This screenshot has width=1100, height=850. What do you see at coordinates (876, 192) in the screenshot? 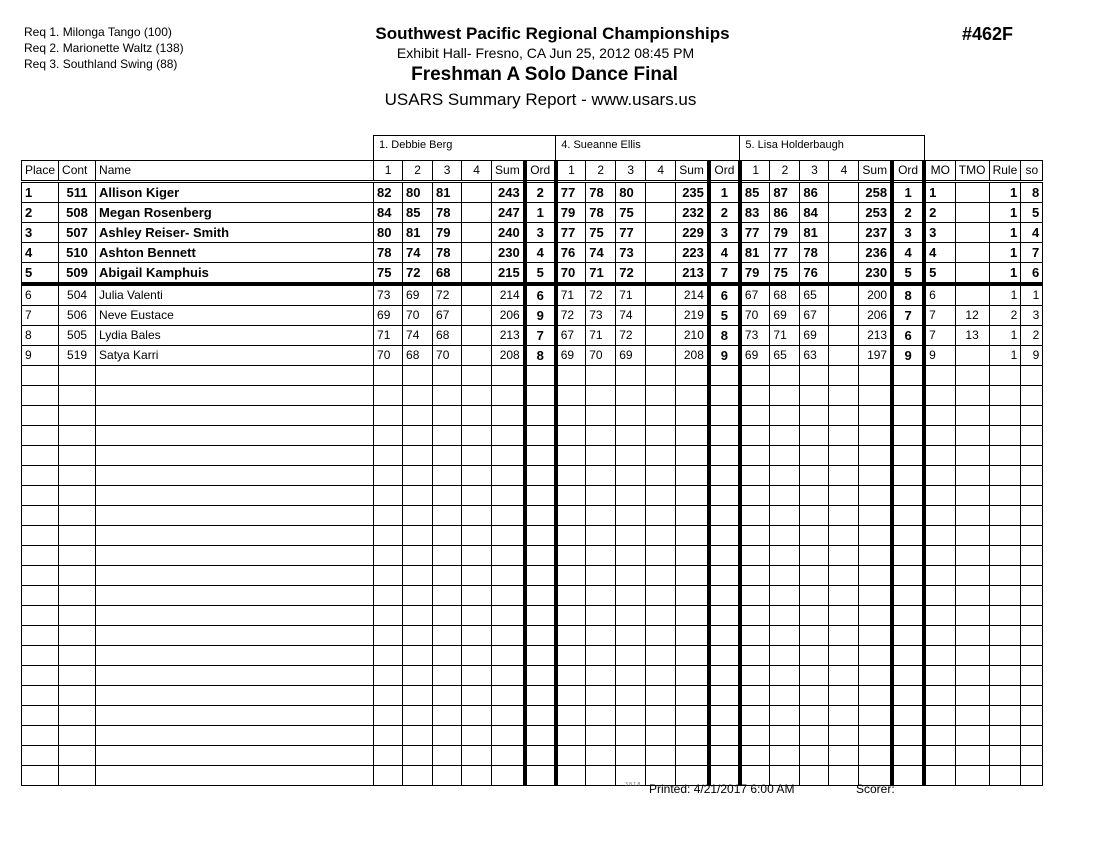
I see `sum-cell: 258` at bounding box center [876, 192].